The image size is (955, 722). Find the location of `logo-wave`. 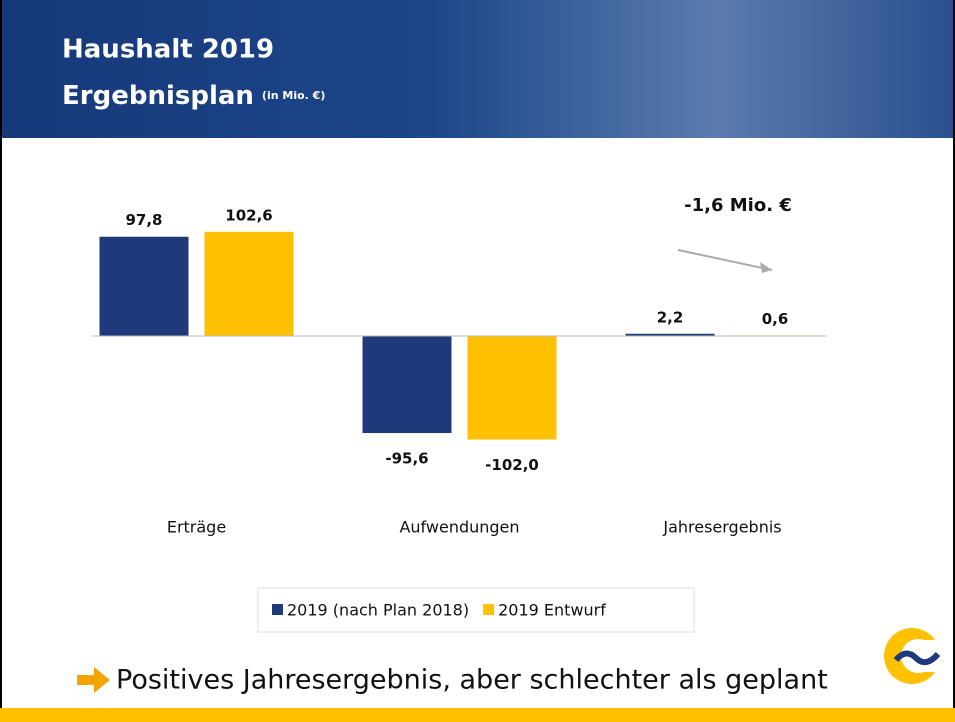

logo-wave is located at coordinates (917, 658).